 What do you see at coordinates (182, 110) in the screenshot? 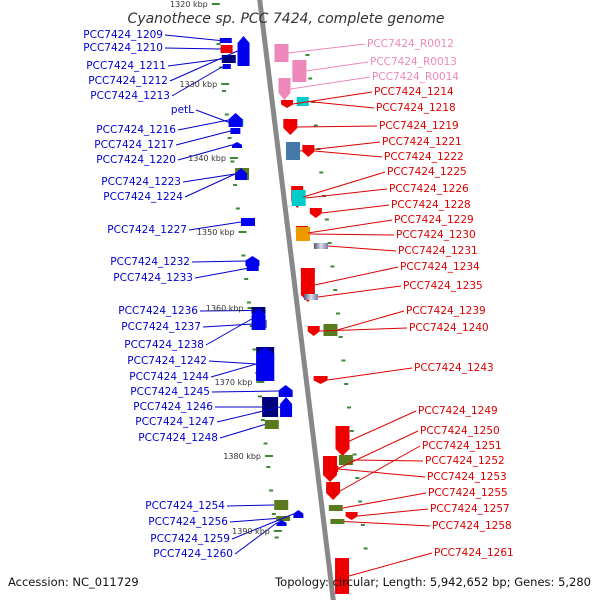
I see `gene-label: petL` at bounding box center [182, 110].